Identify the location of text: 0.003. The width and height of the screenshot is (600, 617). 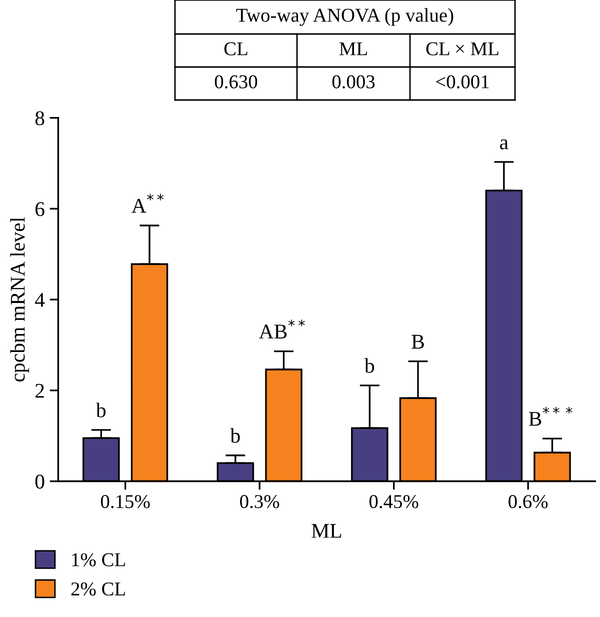
(353, 81).